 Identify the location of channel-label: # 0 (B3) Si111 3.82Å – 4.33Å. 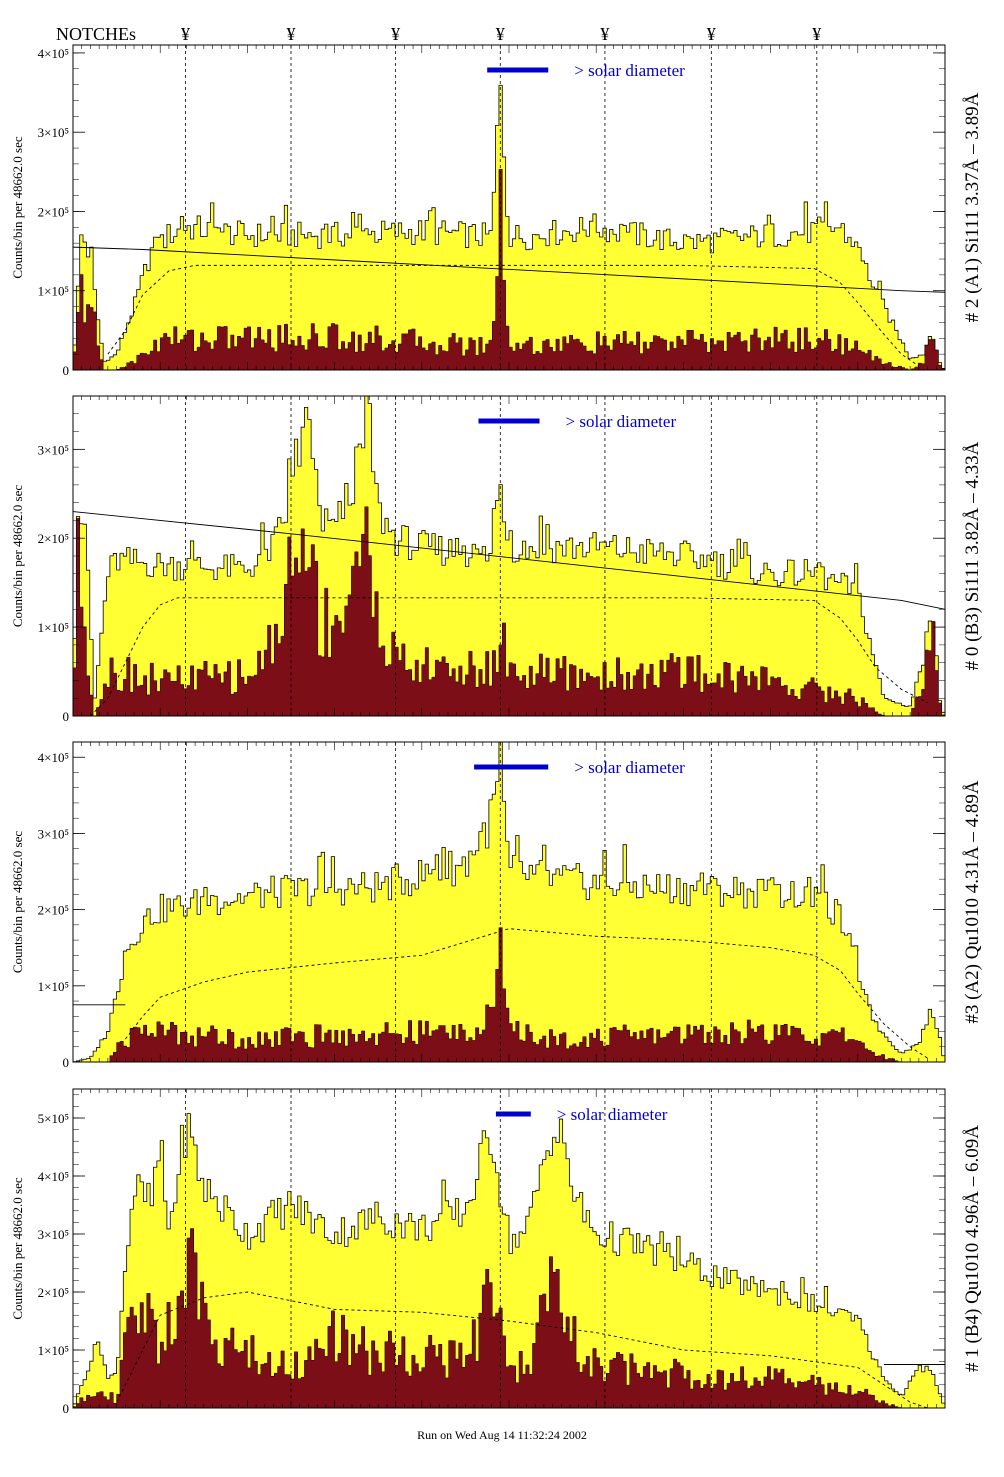
(972, 555).